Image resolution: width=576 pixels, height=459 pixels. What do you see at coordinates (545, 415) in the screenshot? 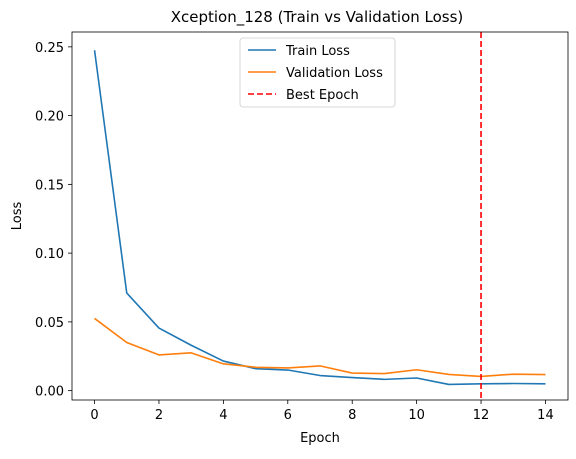
I see `x-tick-label: 14` at bounding box center [545, 415].